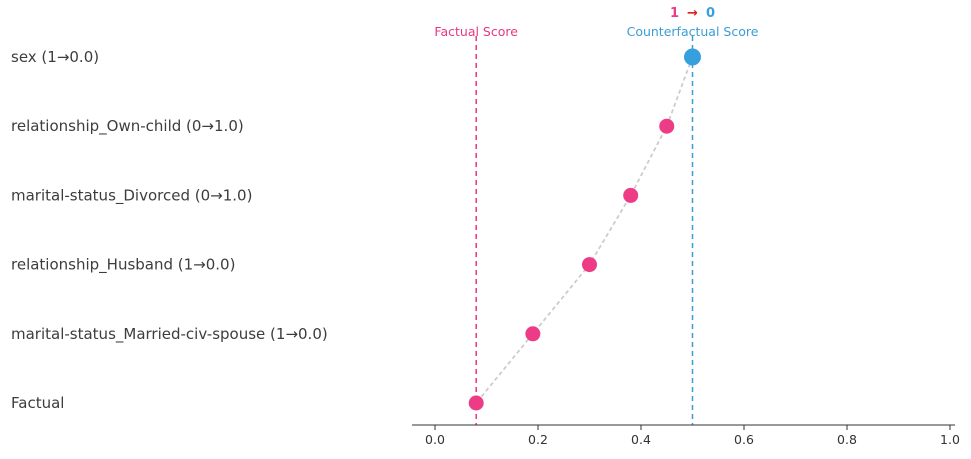 Image resolution: width=971 pixels, height=459 pixels. I want to click on x-tick-label: 1.0, so click(950, 439).